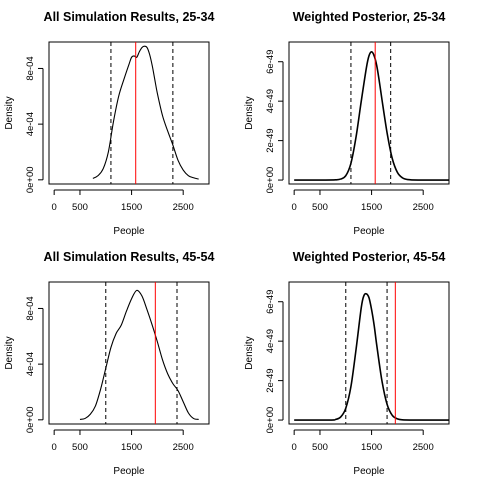  What do you see at coordinates (369, 17) in the screenshot?
I see `chart-title: Weighted Posterior, 25-34` at bounding box center [369, 17].